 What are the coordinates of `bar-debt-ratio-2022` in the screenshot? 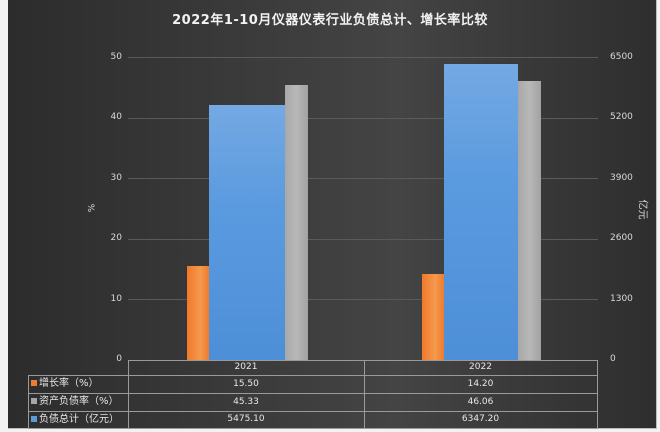 It's located at (529, 220).